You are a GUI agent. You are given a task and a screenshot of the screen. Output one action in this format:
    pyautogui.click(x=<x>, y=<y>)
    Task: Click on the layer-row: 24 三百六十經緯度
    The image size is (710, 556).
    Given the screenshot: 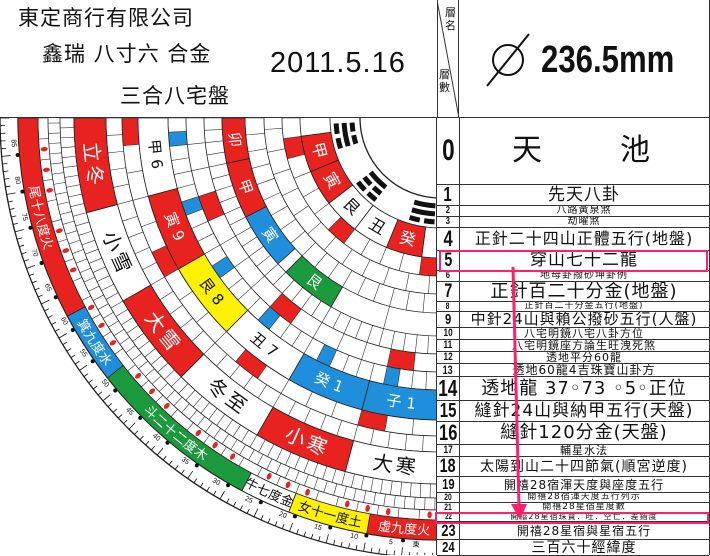 What is the action you would take?
    pyautogui.click(x=573, y=548)
    